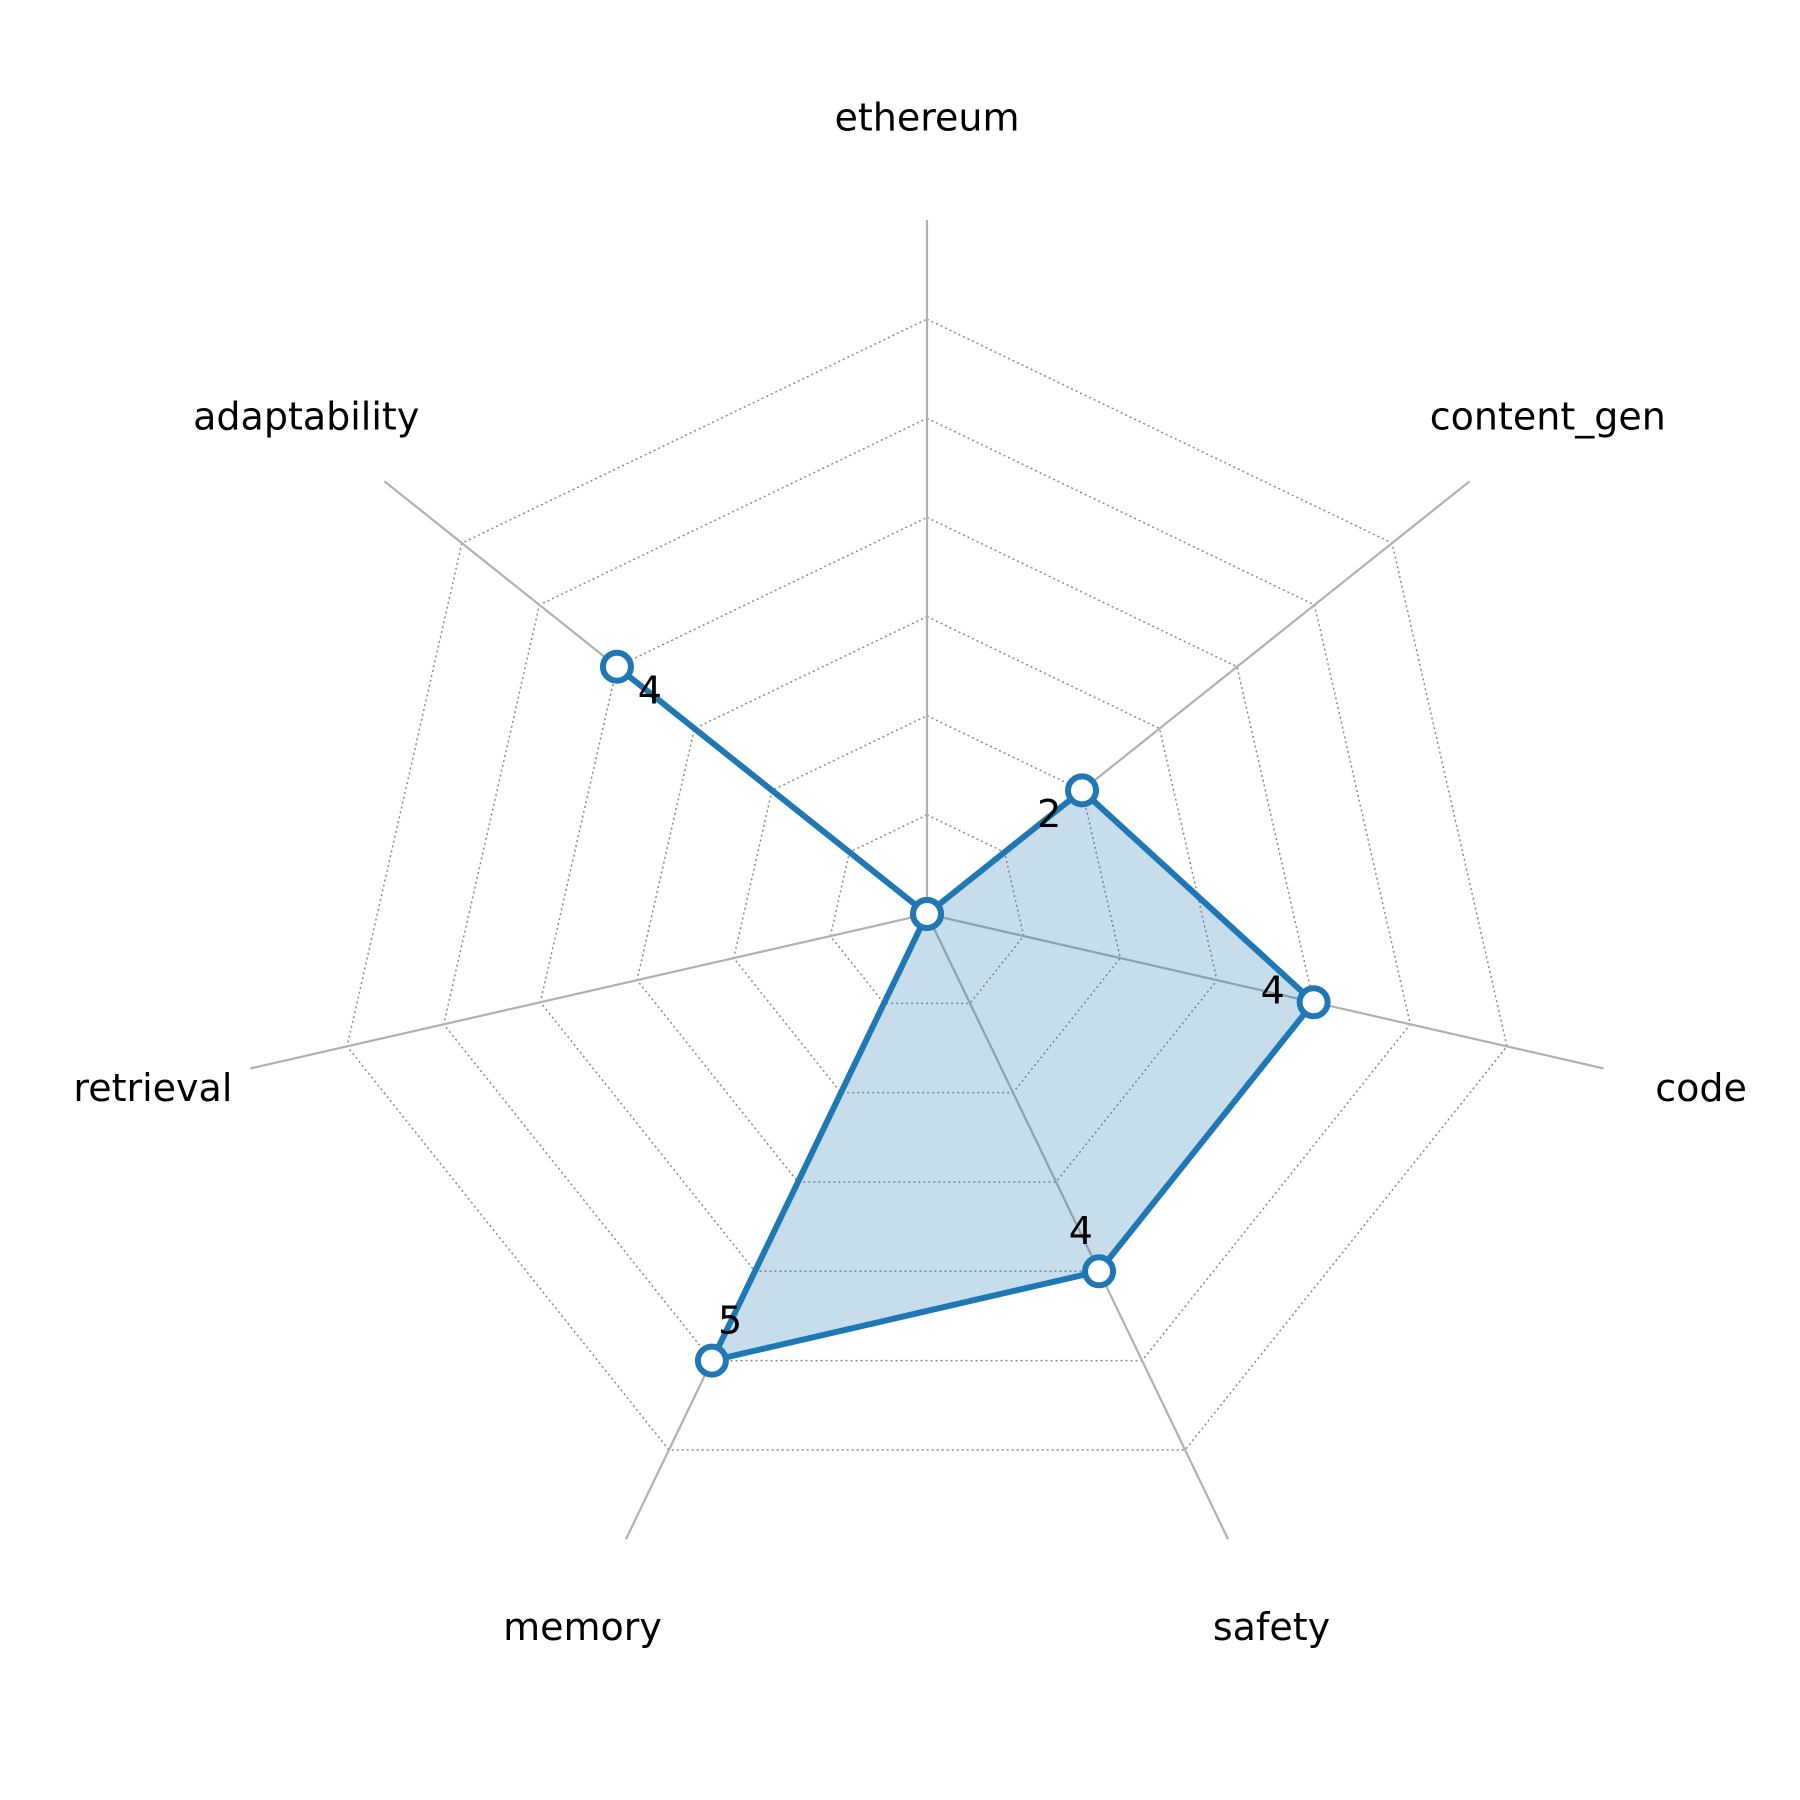 The image size is (1800, 1800). I want to click on category-label: ethereum, so click(926, 118).